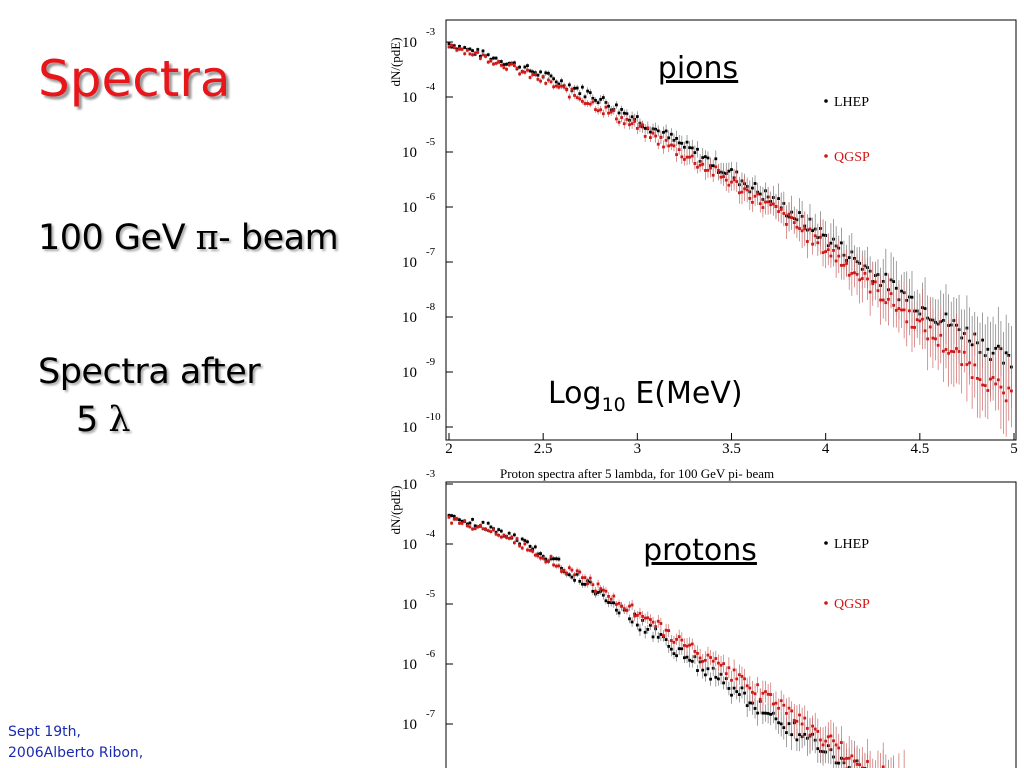  What do you see at coordinates (395, 509) in the screenshot?
I see `protons-ylabel: dN/(pdE)` at bounding box center [395, 509].